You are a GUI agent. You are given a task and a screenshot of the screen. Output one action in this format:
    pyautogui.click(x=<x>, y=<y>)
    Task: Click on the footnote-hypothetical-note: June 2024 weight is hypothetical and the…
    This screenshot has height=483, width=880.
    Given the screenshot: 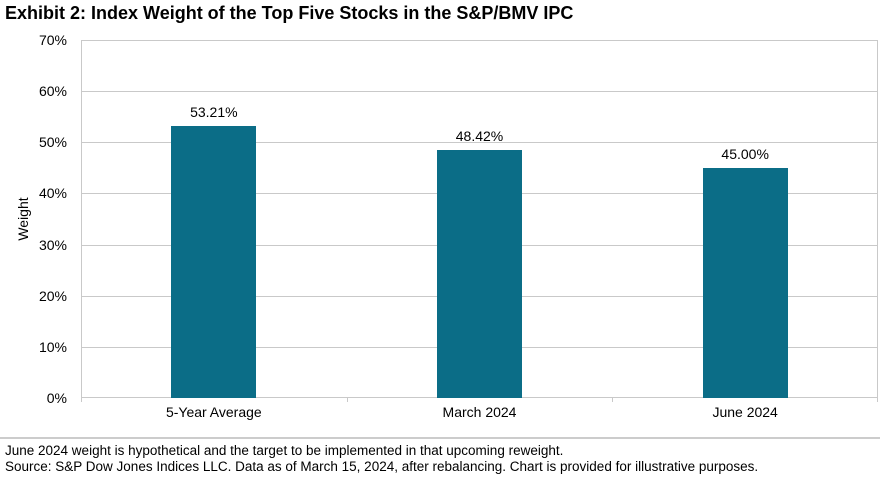 What is the action you would take?
    pyautogui.click(x=284, y=450)
    